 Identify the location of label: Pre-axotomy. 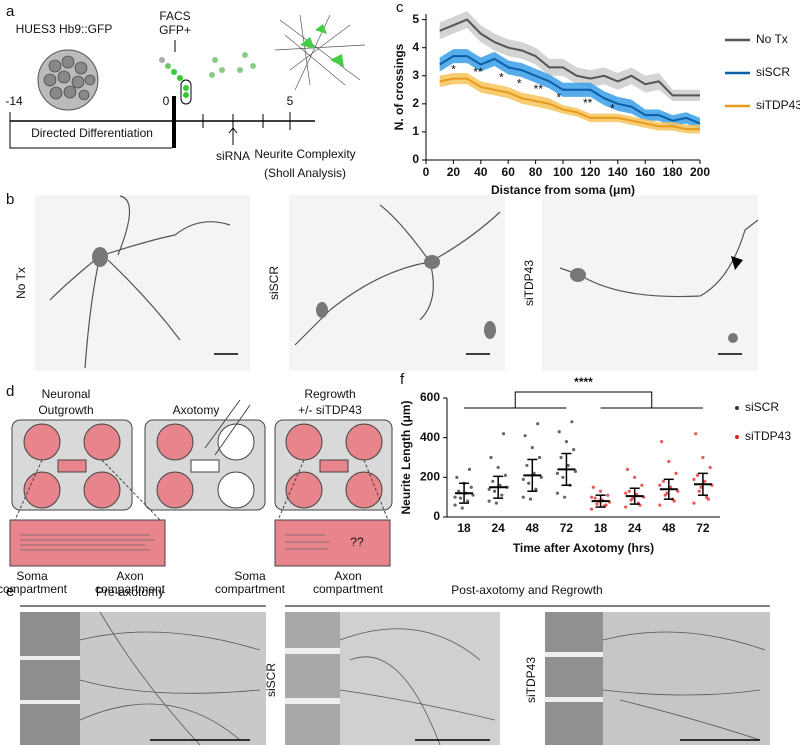
(130, 592).